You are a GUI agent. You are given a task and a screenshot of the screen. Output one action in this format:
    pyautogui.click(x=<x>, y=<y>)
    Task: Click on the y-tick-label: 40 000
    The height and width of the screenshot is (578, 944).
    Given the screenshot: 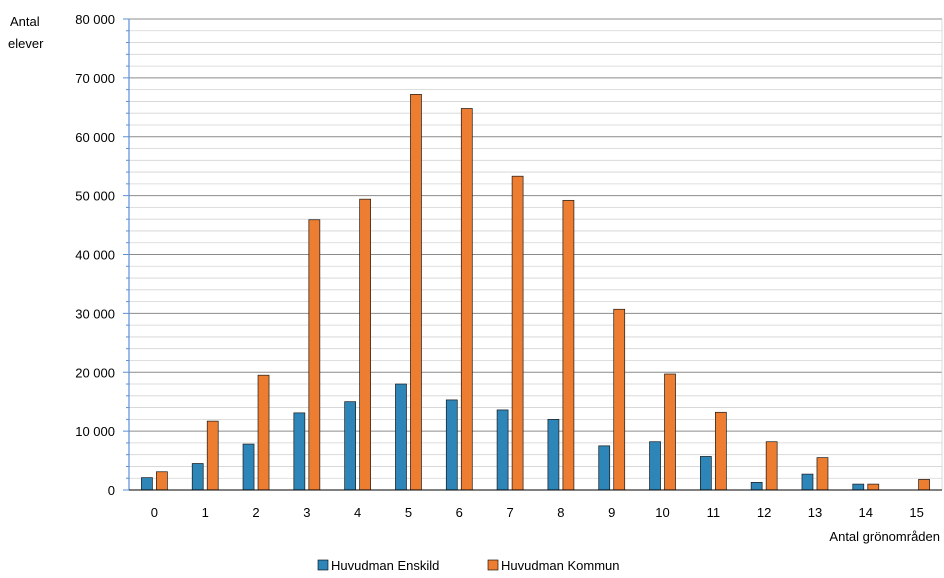 What is the action you would take?
    pyautogui.click(x=95, y=255)
    